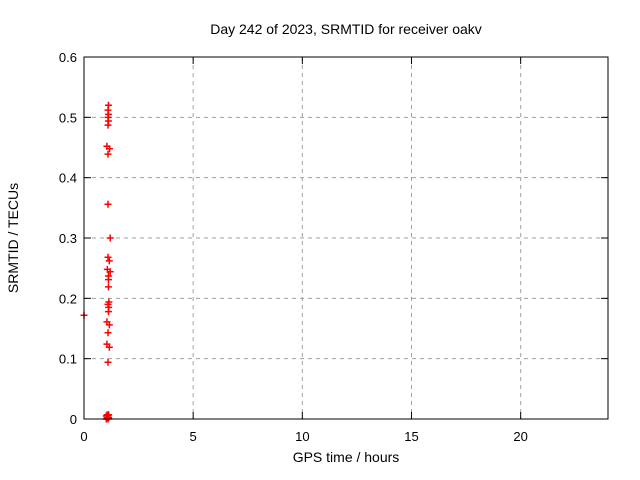  I want to click on x-tick-label: 0, so click(83, 436).